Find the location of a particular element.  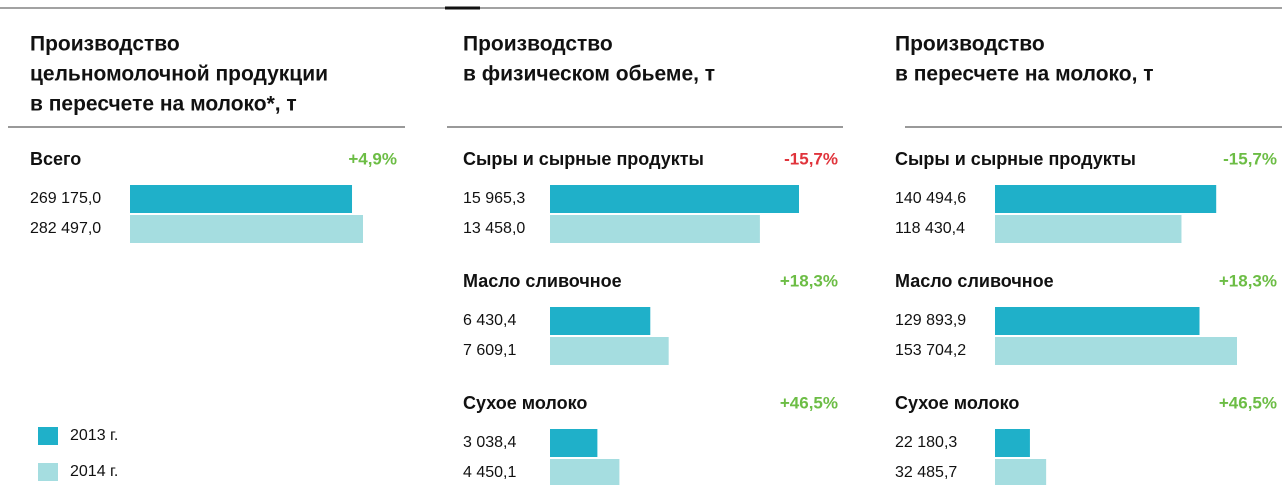

value-label: 269 175,0 is located at coordinates (65, 198).